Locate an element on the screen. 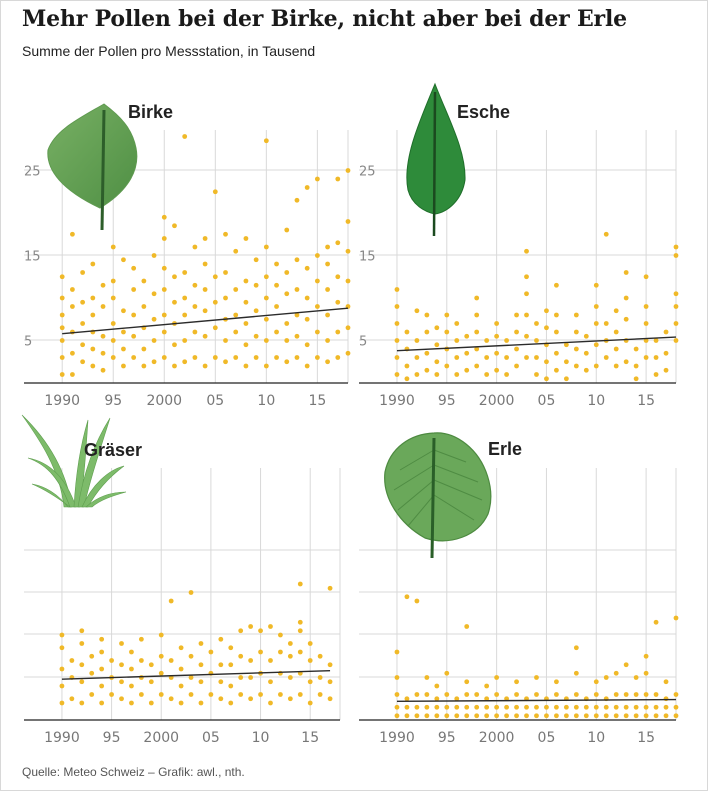 The image size is (708, 791). x-tick-label: 2000 is located at coordinates (161, 738).